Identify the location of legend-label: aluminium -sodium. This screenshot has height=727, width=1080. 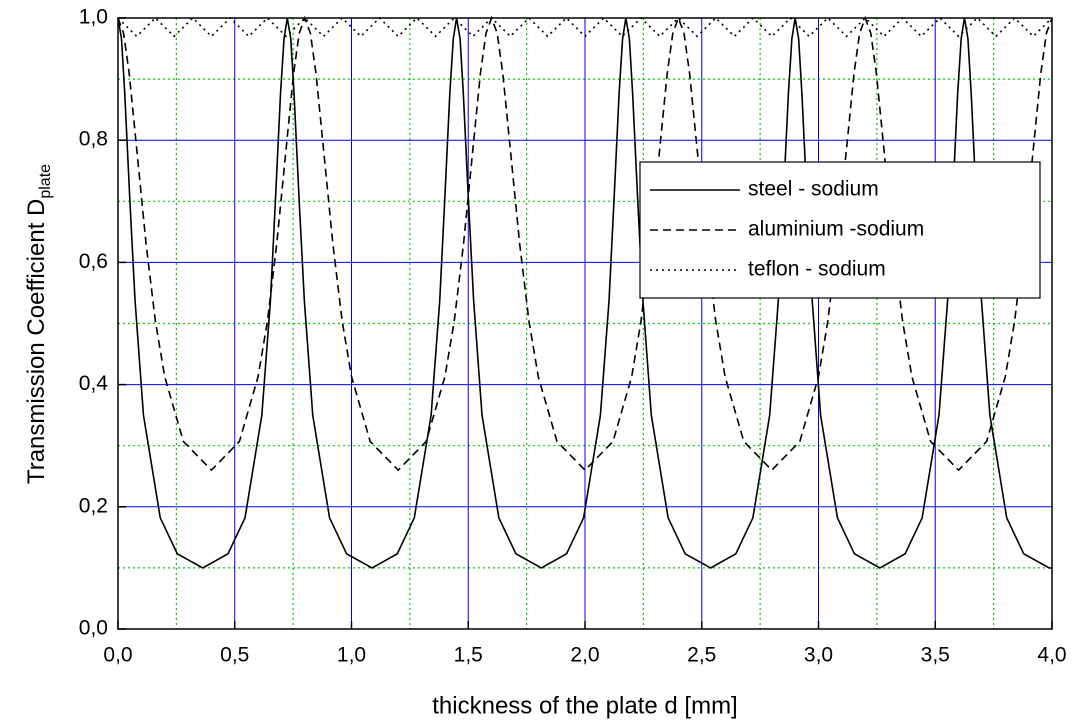
(836, 229).